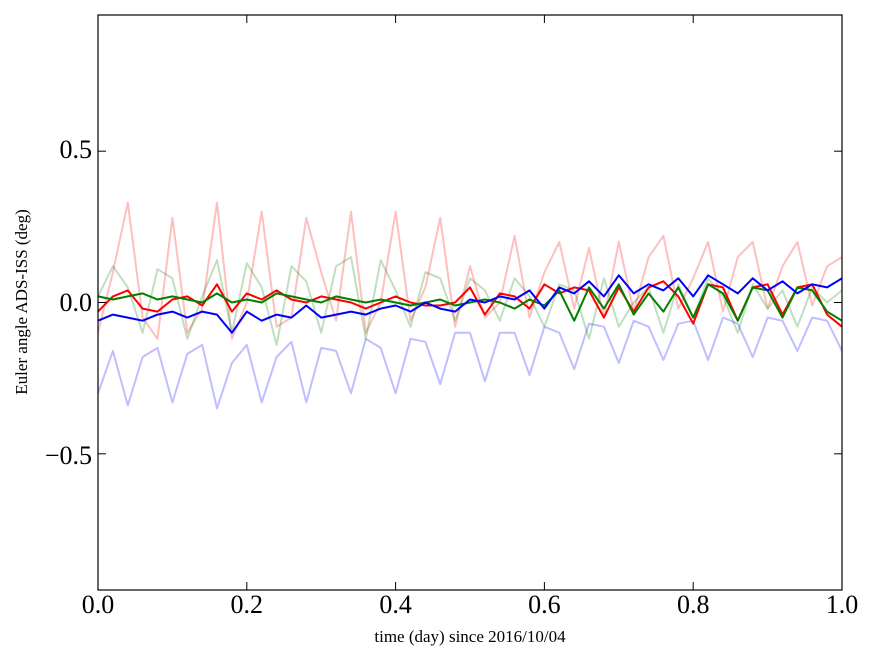 This screenshot has height=662, width=875. Describe the element at coordinates (247, 604) in the screenshot. I see `x-tick-label: 0.2` at that location.